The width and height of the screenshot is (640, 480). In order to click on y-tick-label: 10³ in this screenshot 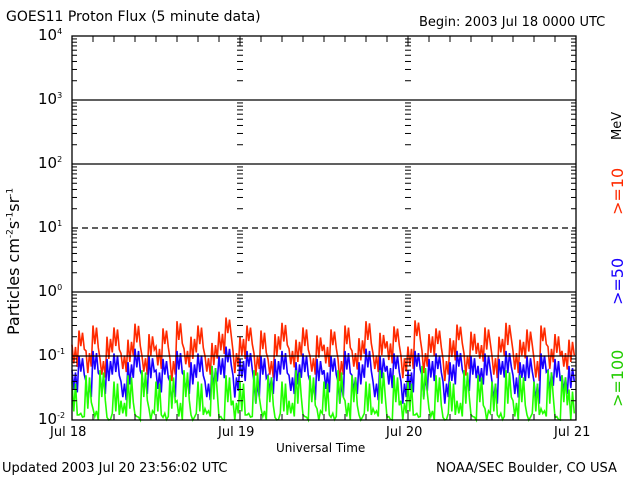, I will do `click(50, 99)`.